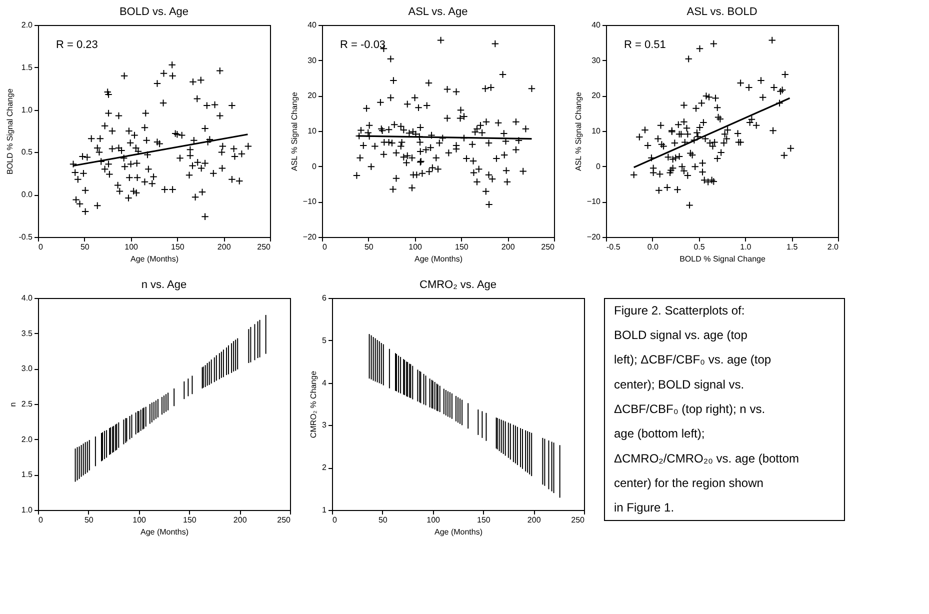 This screenshot has width=929, height=614. What do you see at coordinates (27, 298) in the screenshot?
I see `y-tick-label: 4.0` at bounding box center [27, 298].